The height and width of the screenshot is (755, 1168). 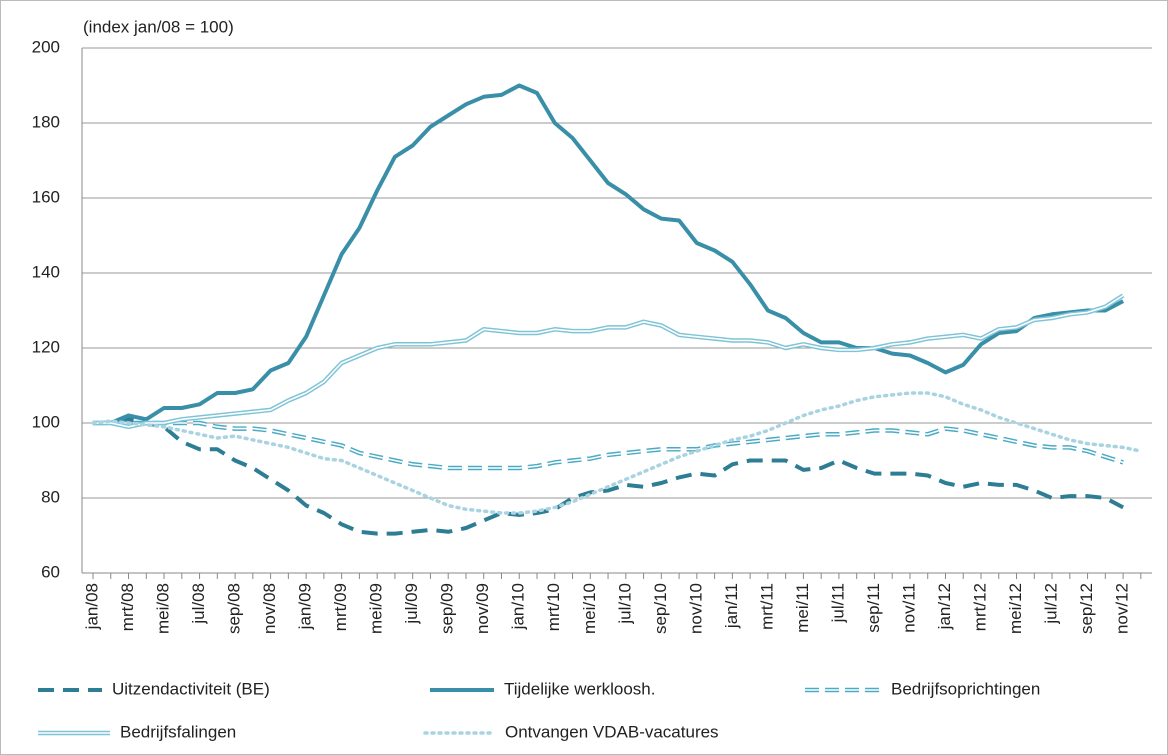 I want to click on x-tick-label: mrt/12, so click(x=979, y=607).